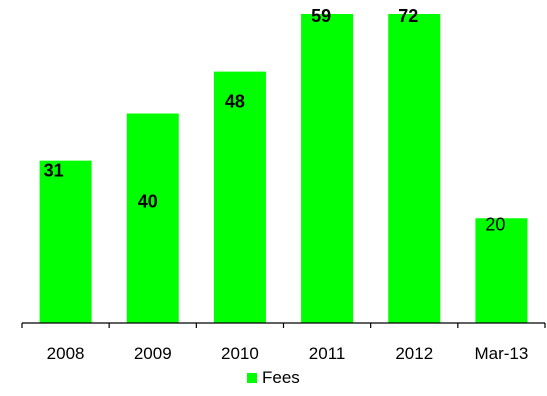 This screenshot has height=396, width=547. What do you see at coordinates (321, 16) in the screenshot?
I see `data-label-2011: 59` at bounding box center [321, 16].